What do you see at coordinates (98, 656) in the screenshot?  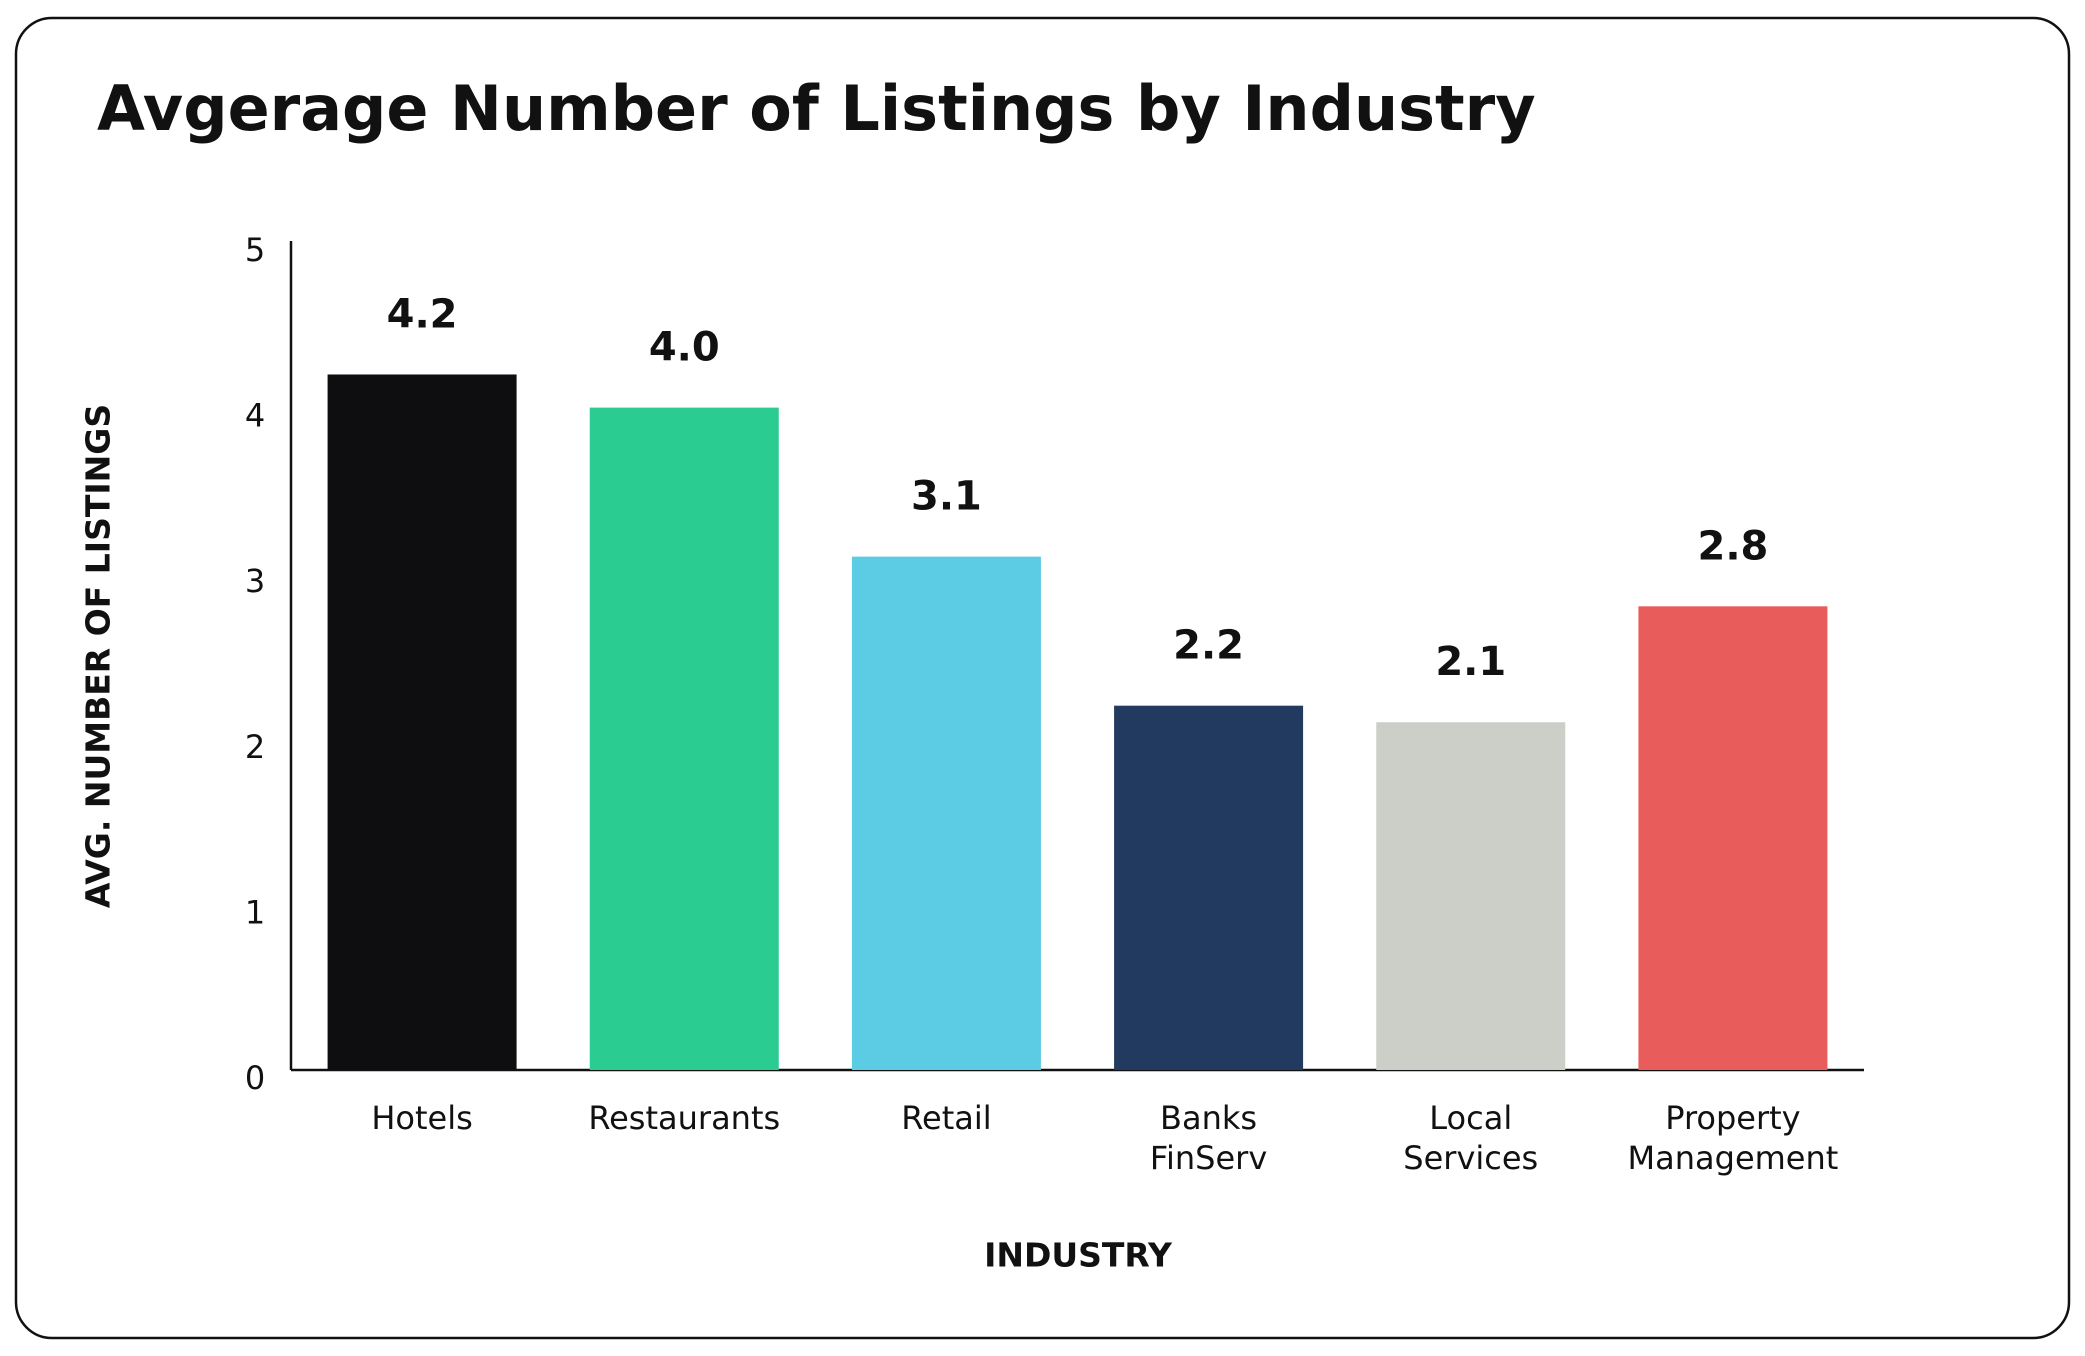 I see `y-axis-title: AVG. NUMBER OF LISTINGS` at bounding box center [98, 656].